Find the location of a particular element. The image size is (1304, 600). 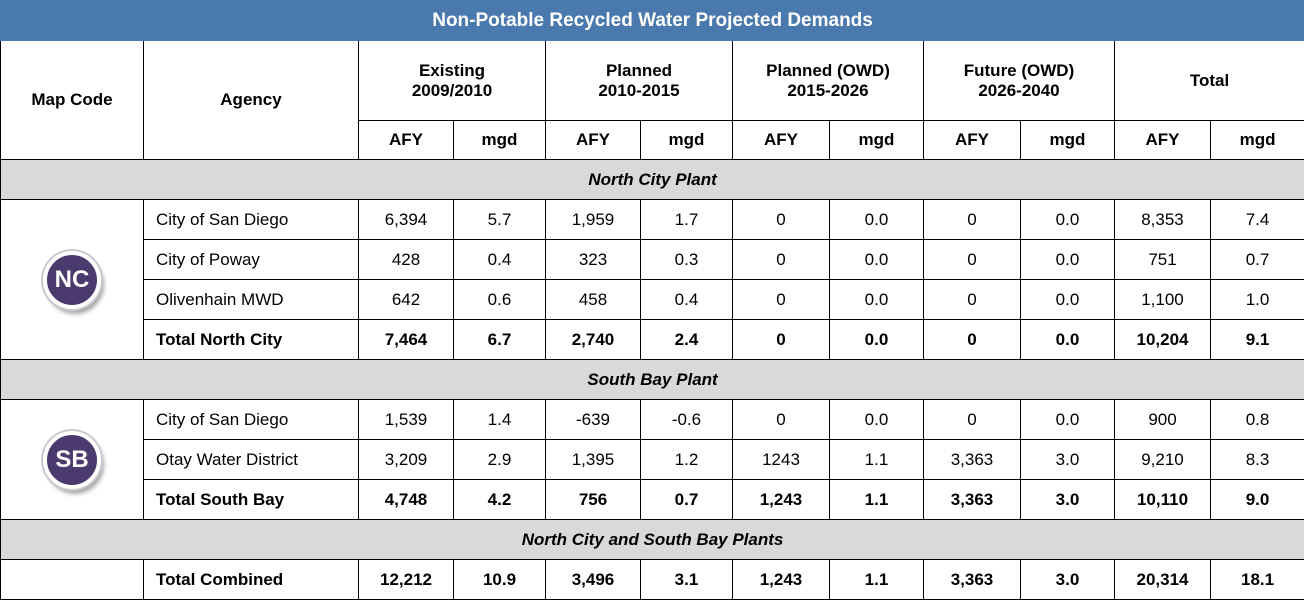

group-header: Planned (OWD)2015-2026 is located at coordinates (828, 81).